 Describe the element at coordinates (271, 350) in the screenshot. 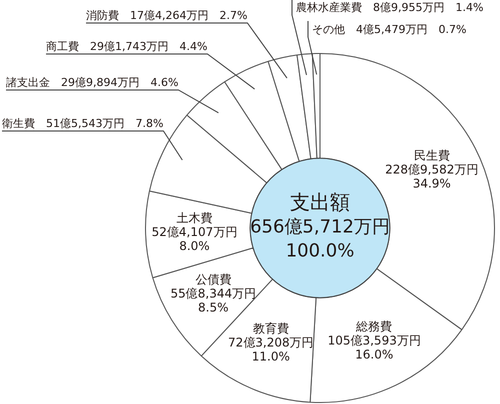

I see `data-label: 72億3,208万円 11.0%` at that location.